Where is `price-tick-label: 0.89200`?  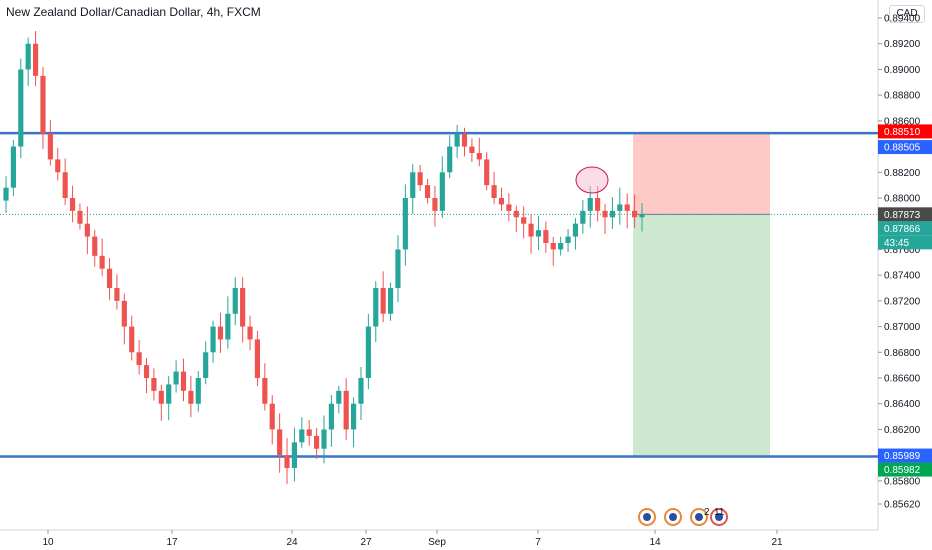 price-tick-label: 0.89200 is located at coordinates (902, 44).